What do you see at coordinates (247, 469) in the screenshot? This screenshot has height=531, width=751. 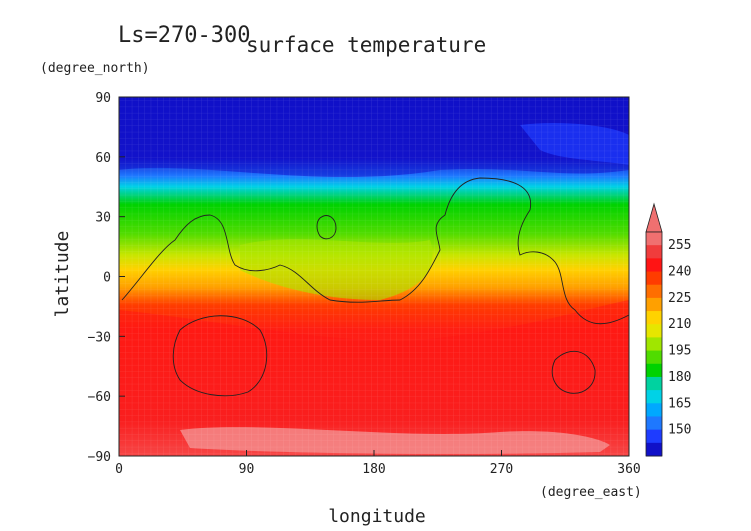 I see `x-tick-label: 90` at bounding box center [247, 469].